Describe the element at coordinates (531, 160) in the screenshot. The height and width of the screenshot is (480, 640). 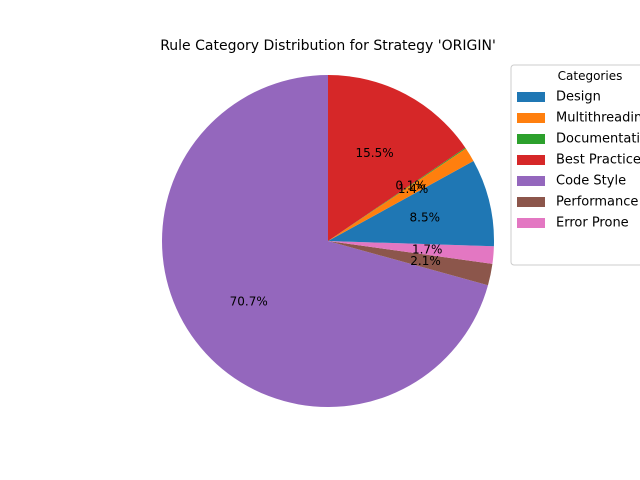
I see `legend-swatch-best-practices` at that location.